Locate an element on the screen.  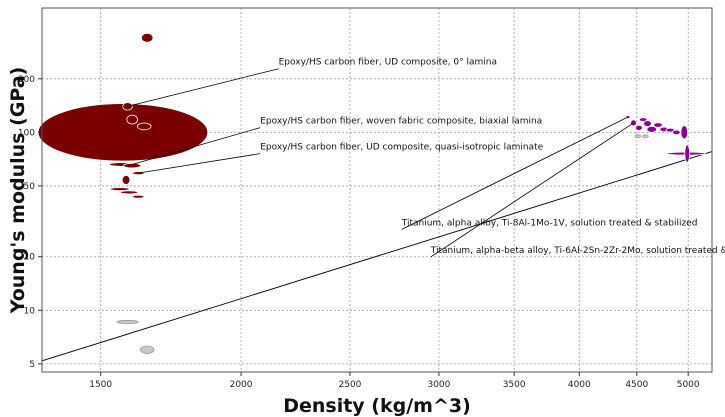
x-axis-label: Density (kg/m^3) is located at coordinates (377, 406).